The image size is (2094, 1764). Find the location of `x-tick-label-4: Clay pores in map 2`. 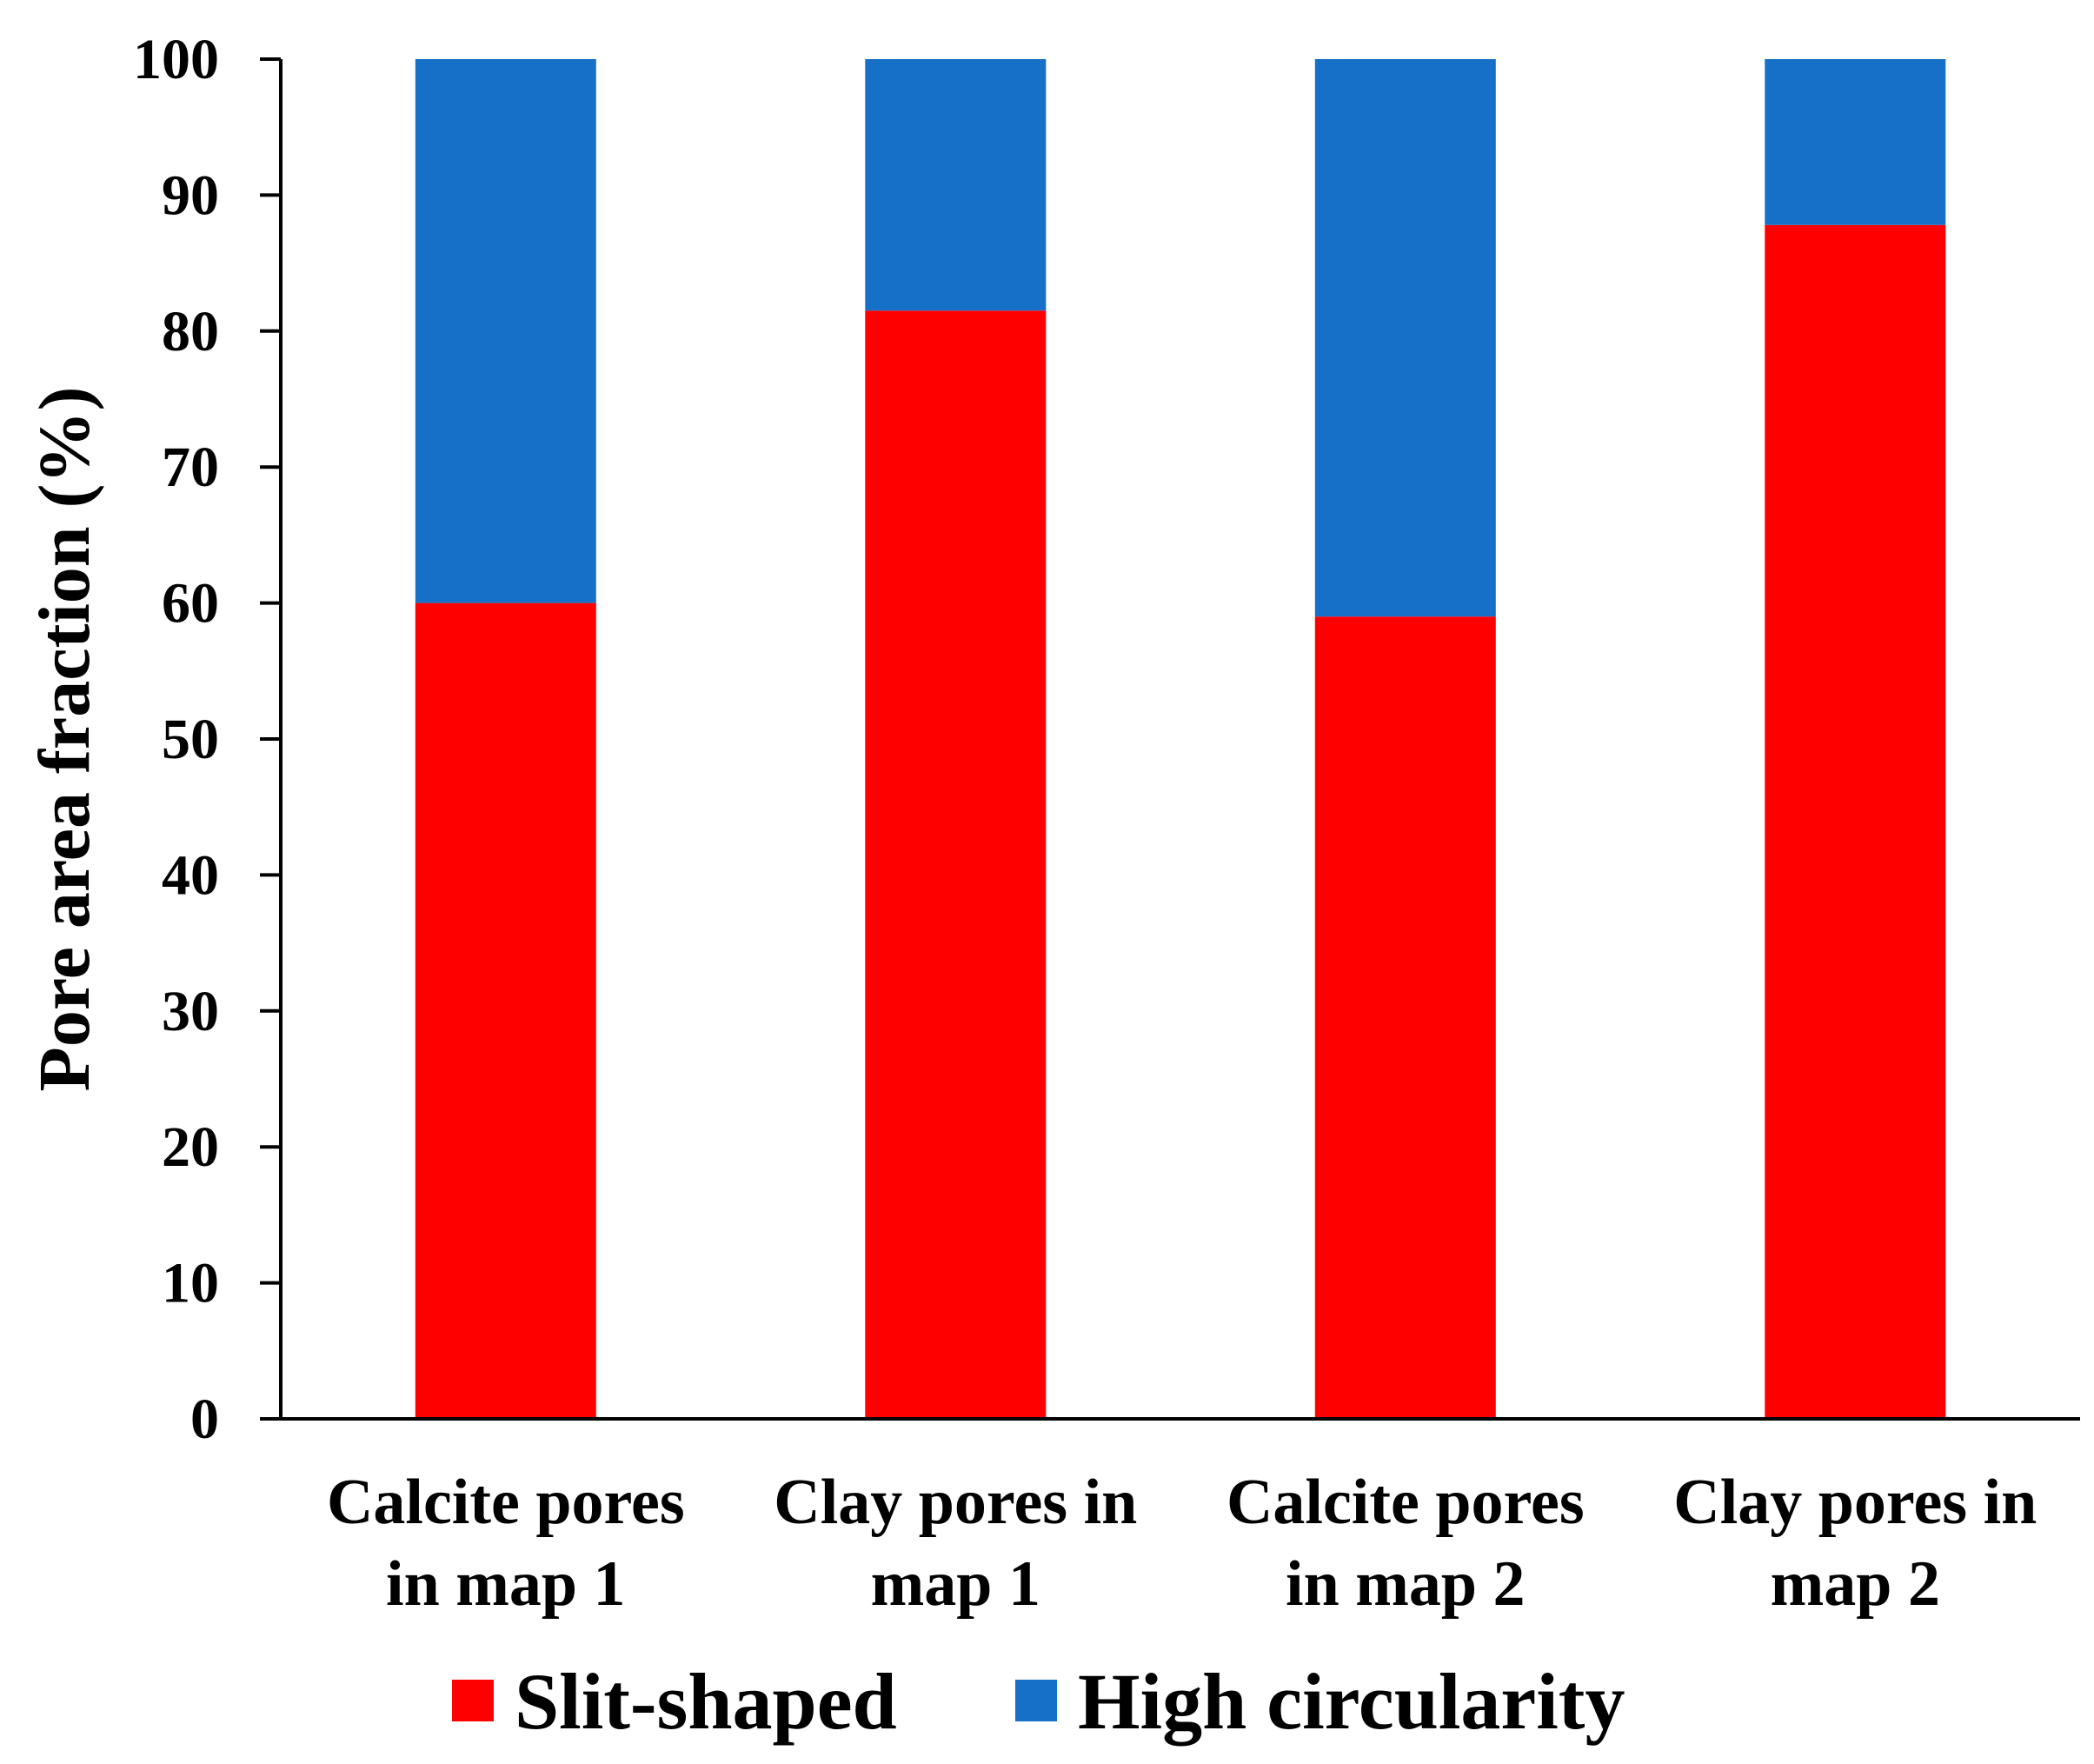

x-tick-label-4: Clay pores in map 2 is located at coordinates (1855, 1543).